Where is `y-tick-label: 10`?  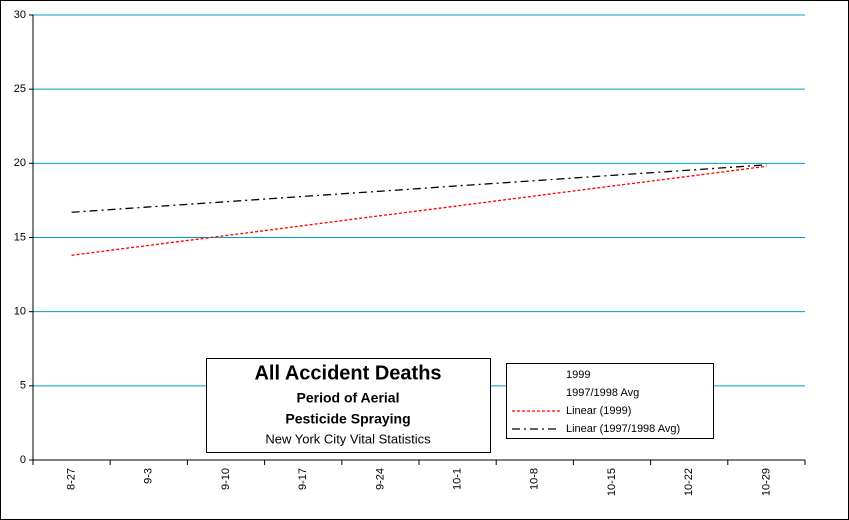
y-tick-label: 10 is located at coordinates (20, 312).